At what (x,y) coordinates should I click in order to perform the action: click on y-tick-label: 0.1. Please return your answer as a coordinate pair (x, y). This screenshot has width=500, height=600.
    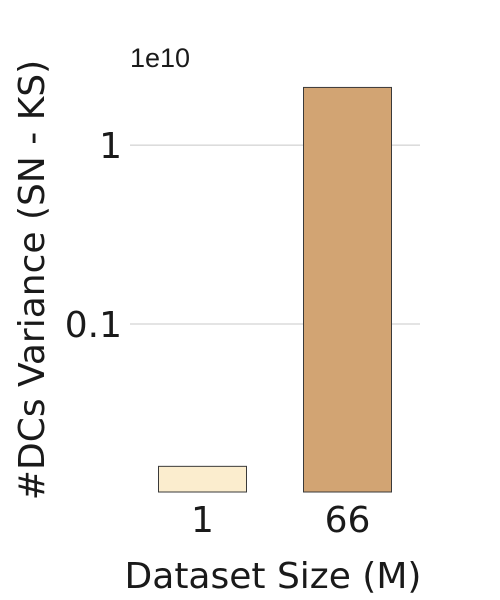
    Looking at the image, I should click on (93, 325).